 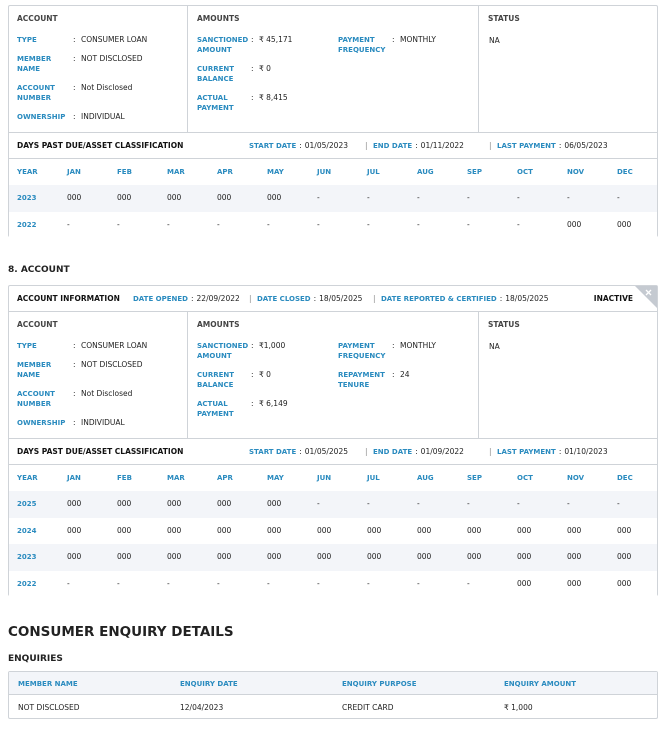 What do you see at coordinates (176, 478) in the screenshot?
I see `month-header: MAR` at bounding box center [176, 478].